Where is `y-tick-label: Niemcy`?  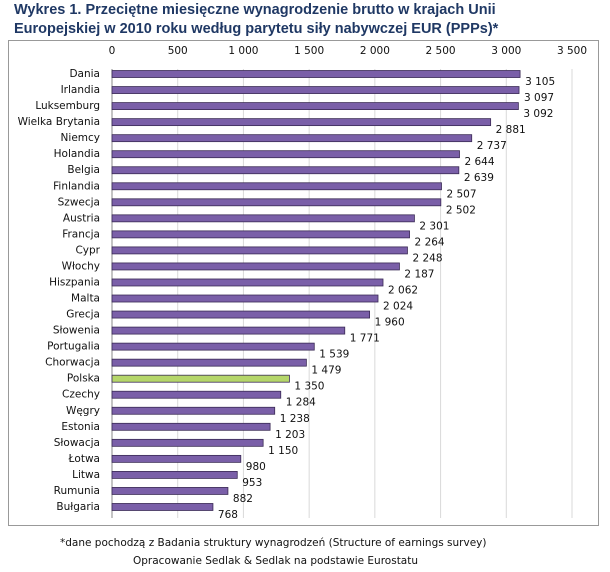 y-tick-label: Niemcy is located at coordinates (80, 138).